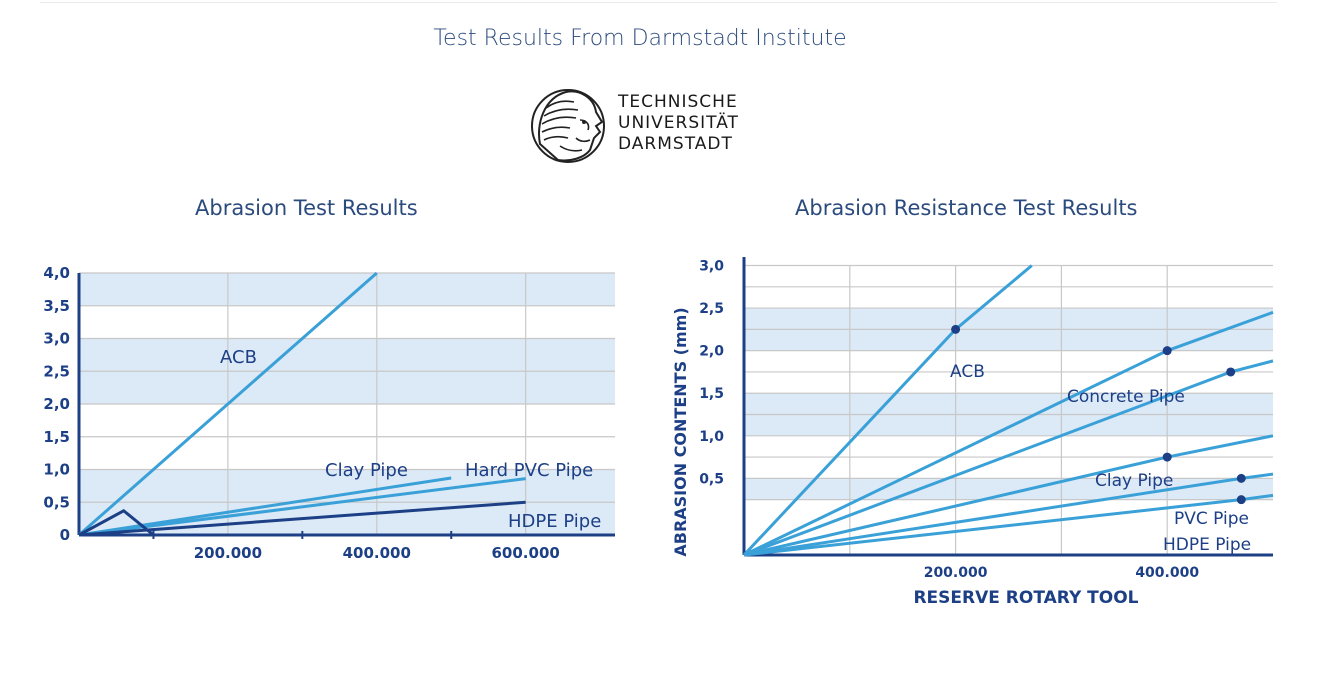 The image size is (1317, 674). What do you see at coordinates (56, 339) in the screenshot?
I see `chart-1-y-tick-label: 3,0` at bounding box center [56, 339].